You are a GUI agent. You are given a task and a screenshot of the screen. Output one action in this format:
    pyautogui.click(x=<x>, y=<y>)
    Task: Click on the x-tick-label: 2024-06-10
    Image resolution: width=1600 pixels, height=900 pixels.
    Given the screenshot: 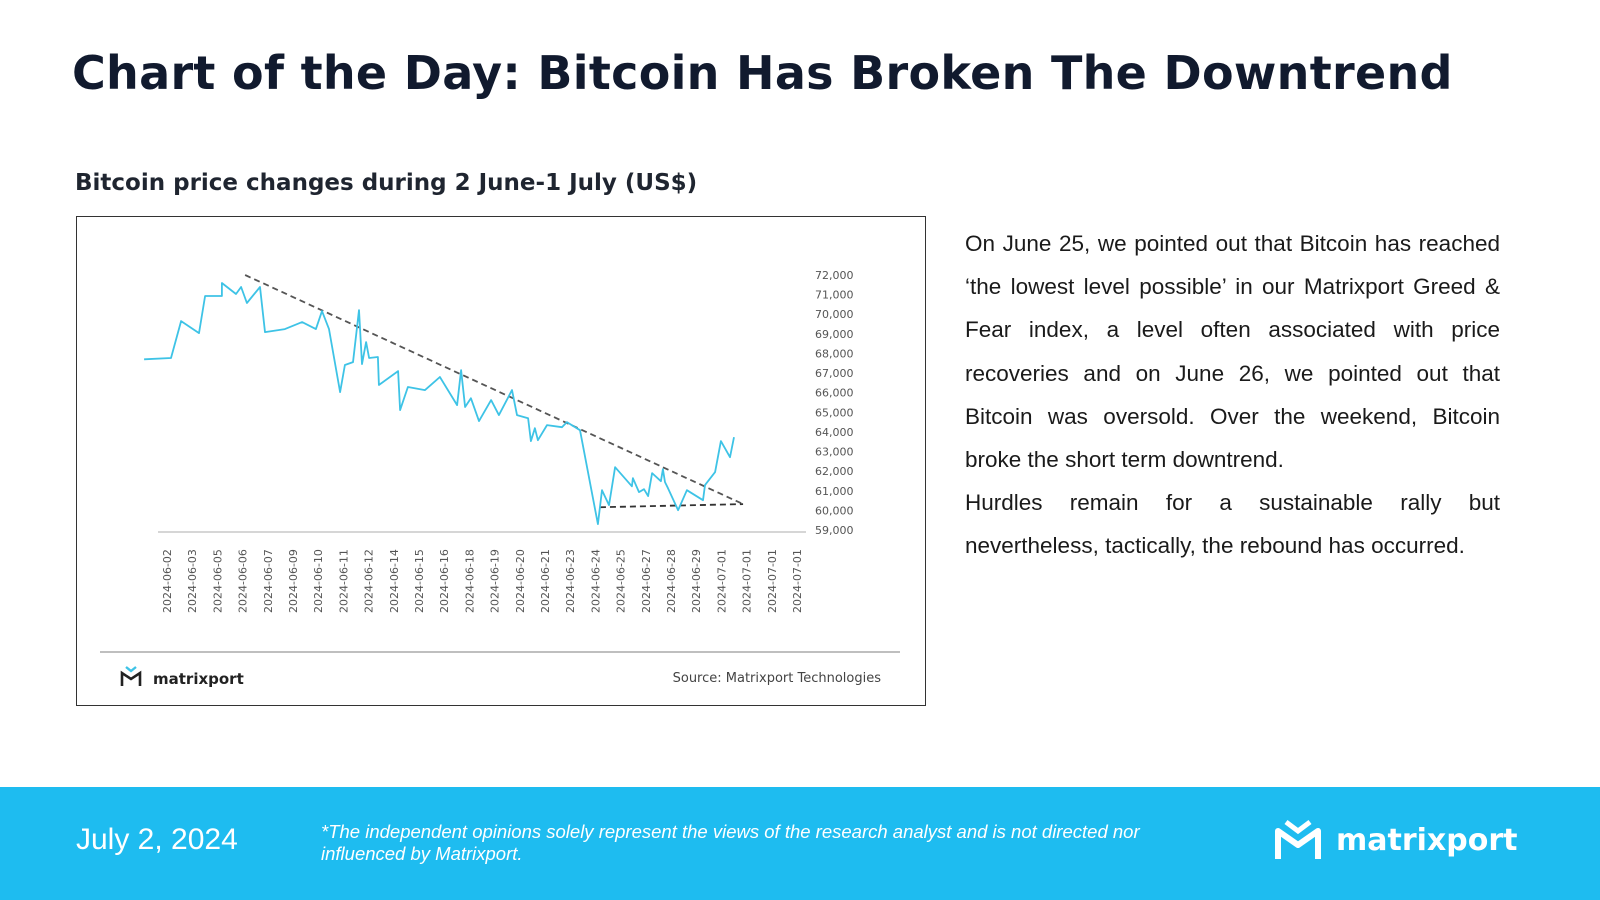 What is the action you would take?
    pyautogui.click(x=318, y=581)
    